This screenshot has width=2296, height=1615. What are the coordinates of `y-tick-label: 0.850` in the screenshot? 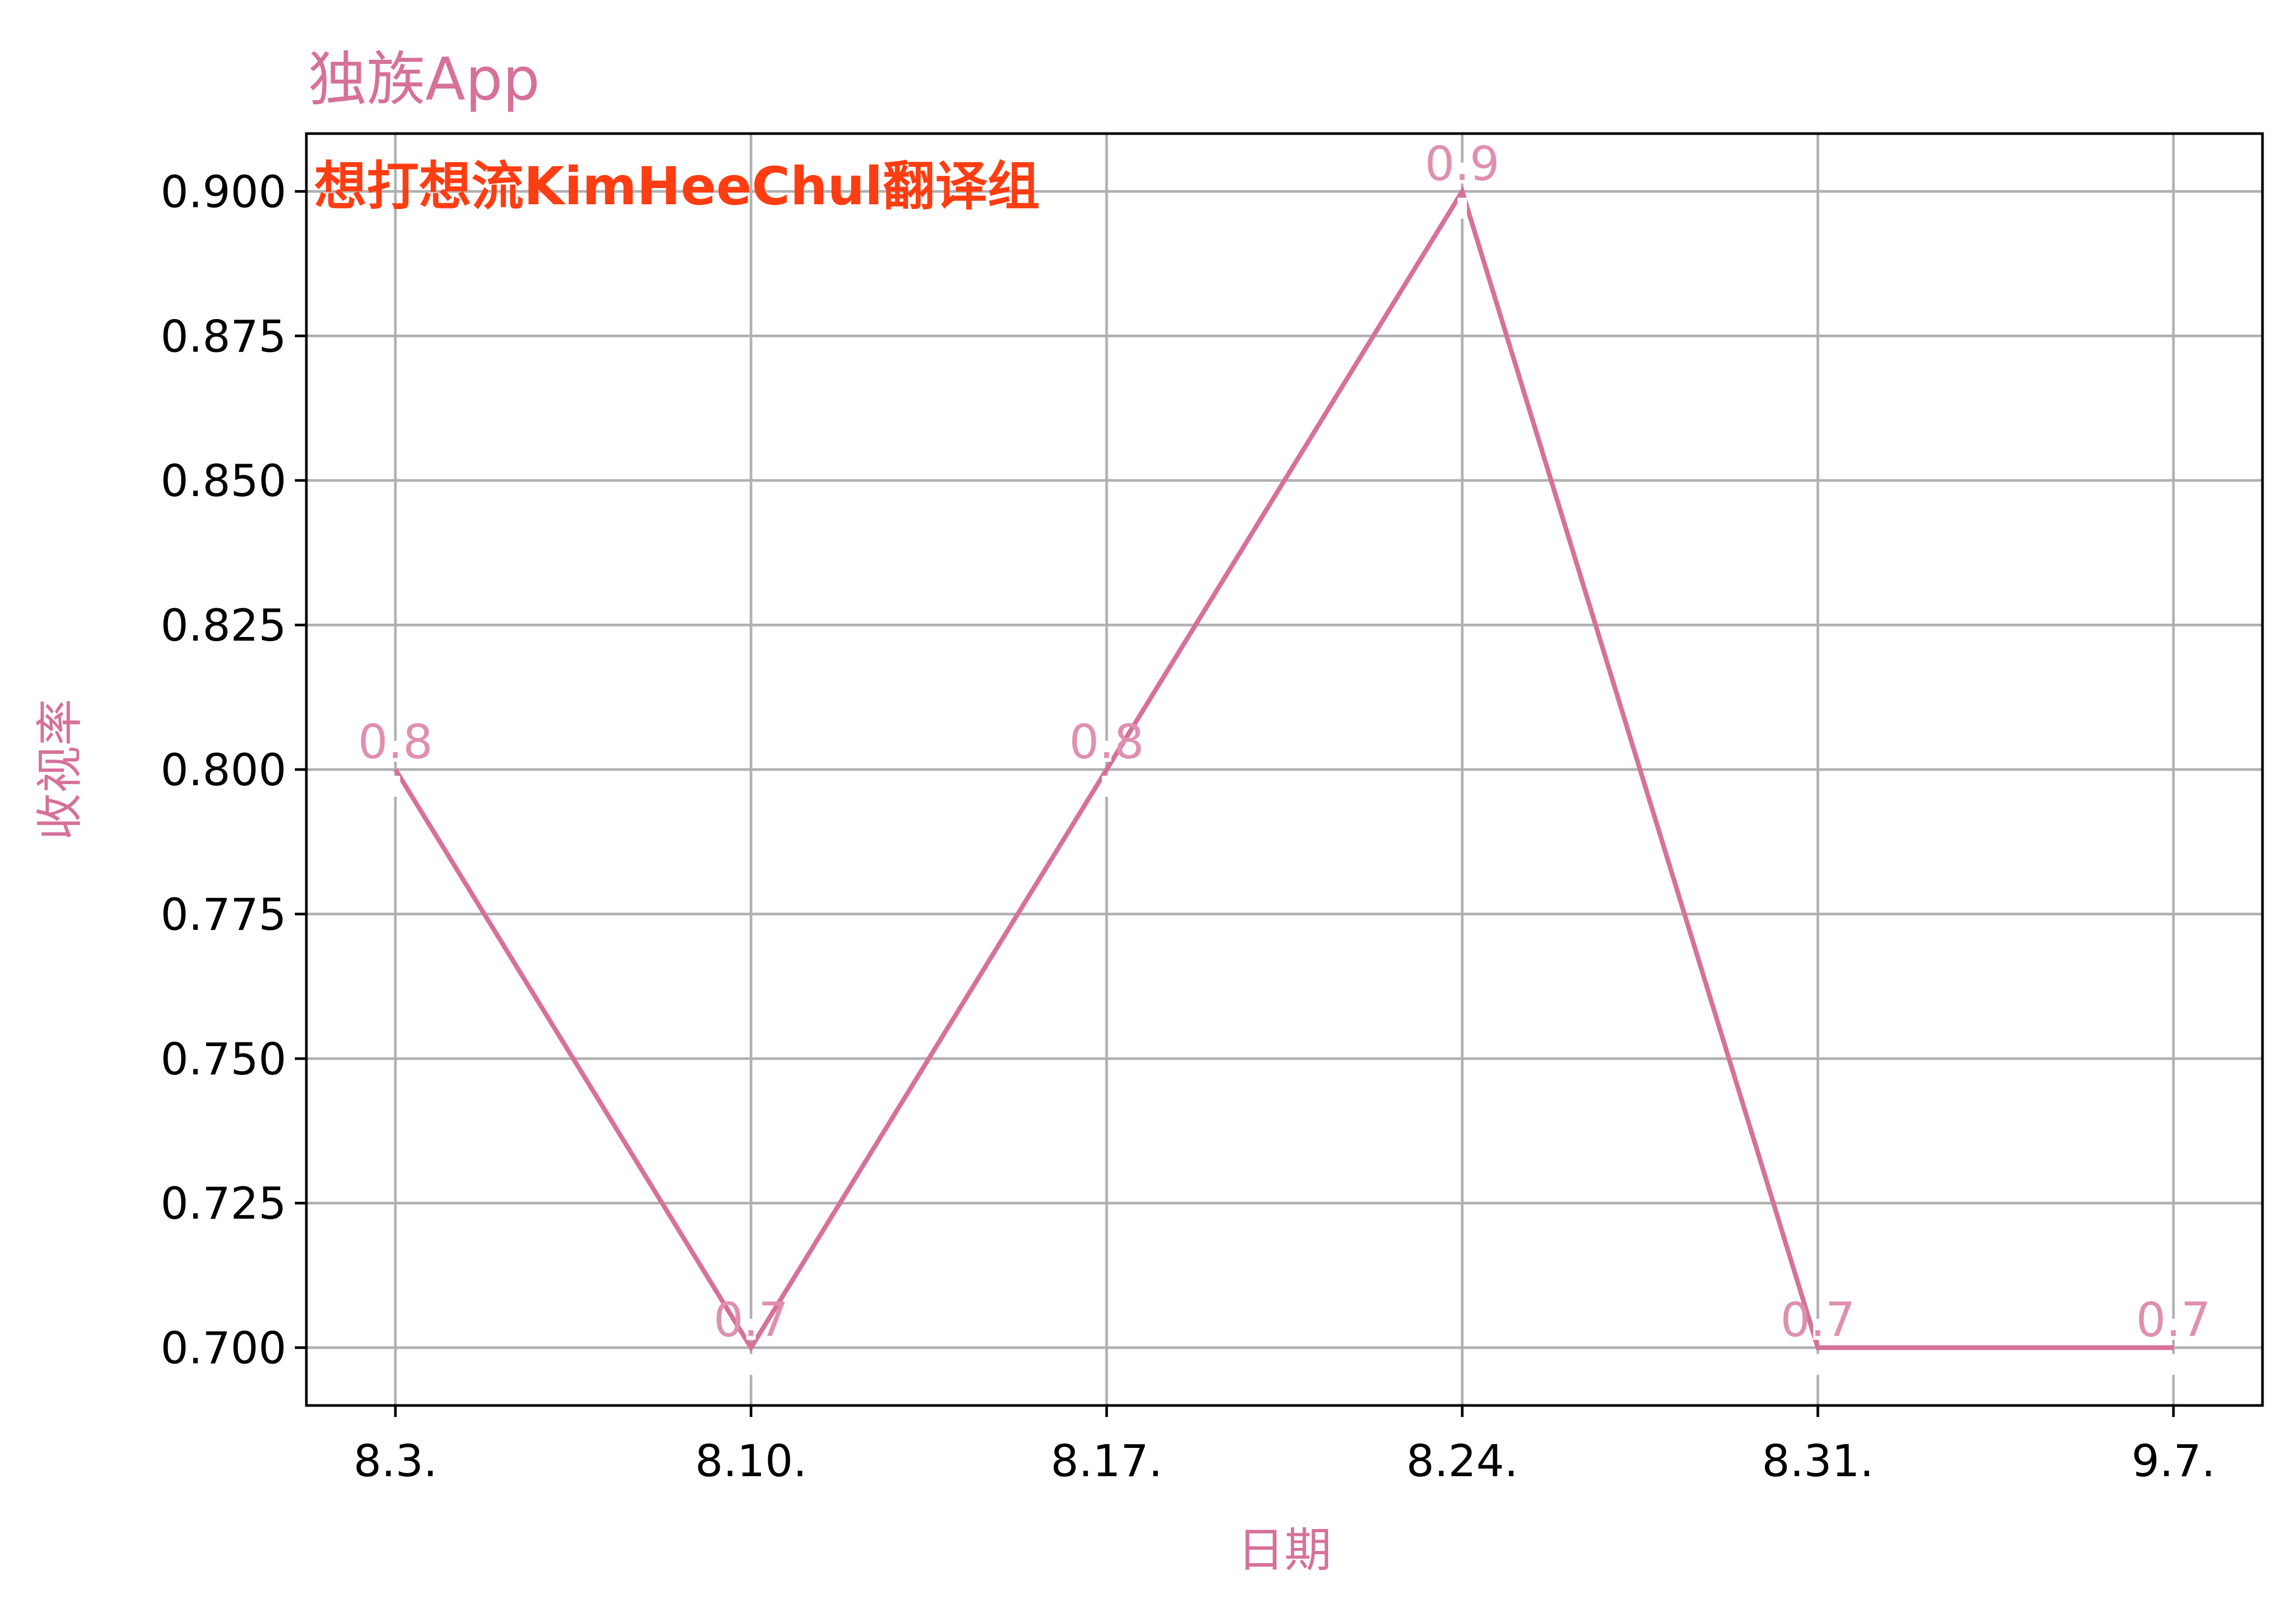 It's located at (224, 481).